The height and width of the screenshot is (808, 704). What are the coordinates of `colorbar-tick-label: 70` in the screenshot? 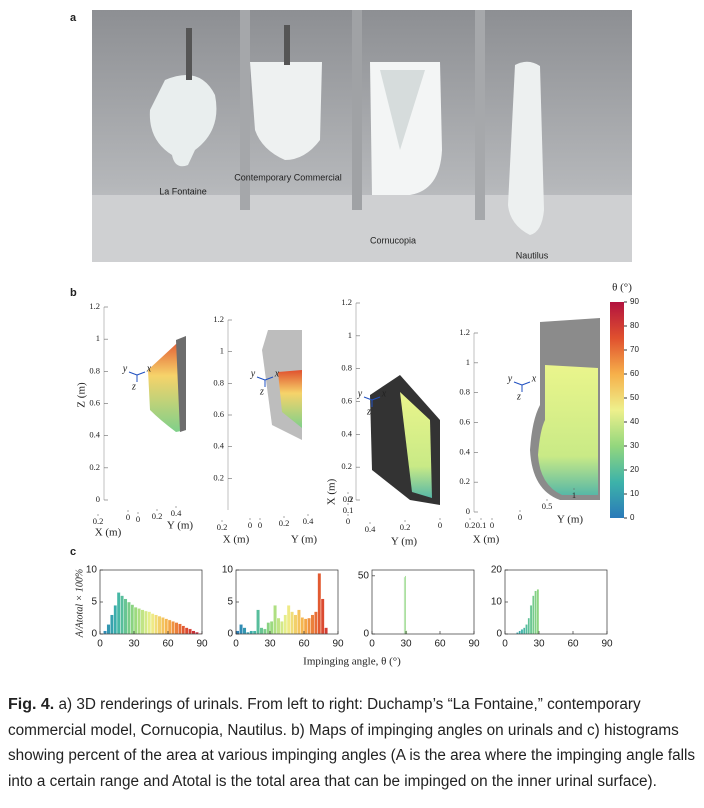 It's located at (634, 349).